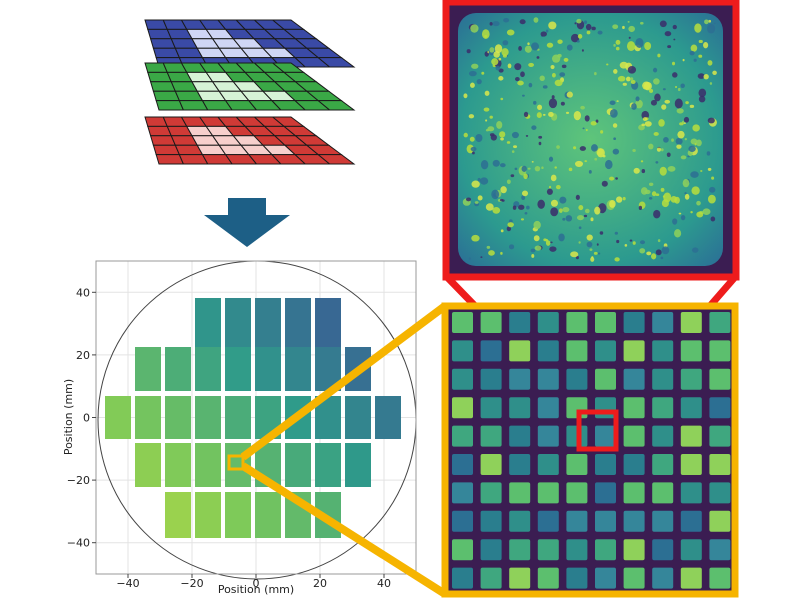  Describe the element at coordinates (191, 583) in the screenshot. I see `x-tick-label: −20` at that location.